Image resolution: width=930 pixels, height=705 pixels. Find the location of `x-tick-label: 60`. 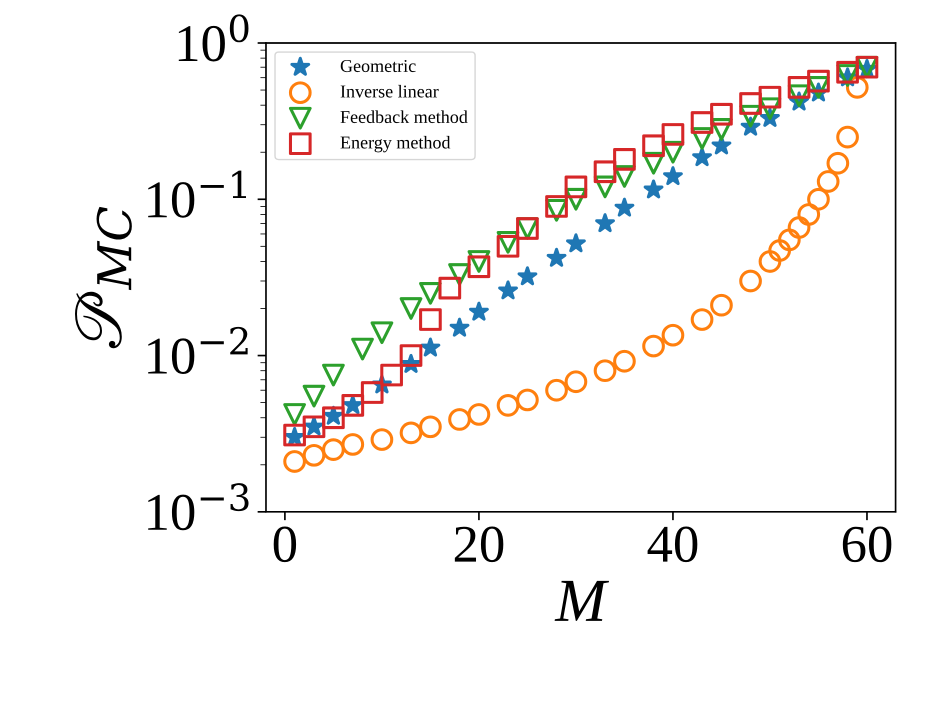

x-tick-label: 60 is located at coordinates (867, 544).